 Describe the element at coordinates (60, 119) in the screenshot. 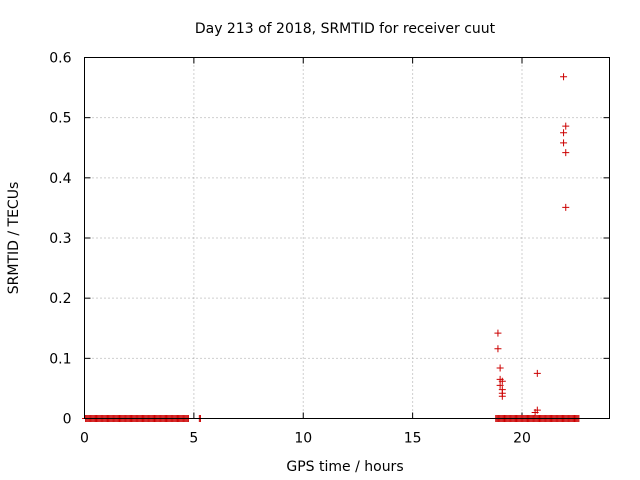

I see `y-tick-label: 0.5` at that location.